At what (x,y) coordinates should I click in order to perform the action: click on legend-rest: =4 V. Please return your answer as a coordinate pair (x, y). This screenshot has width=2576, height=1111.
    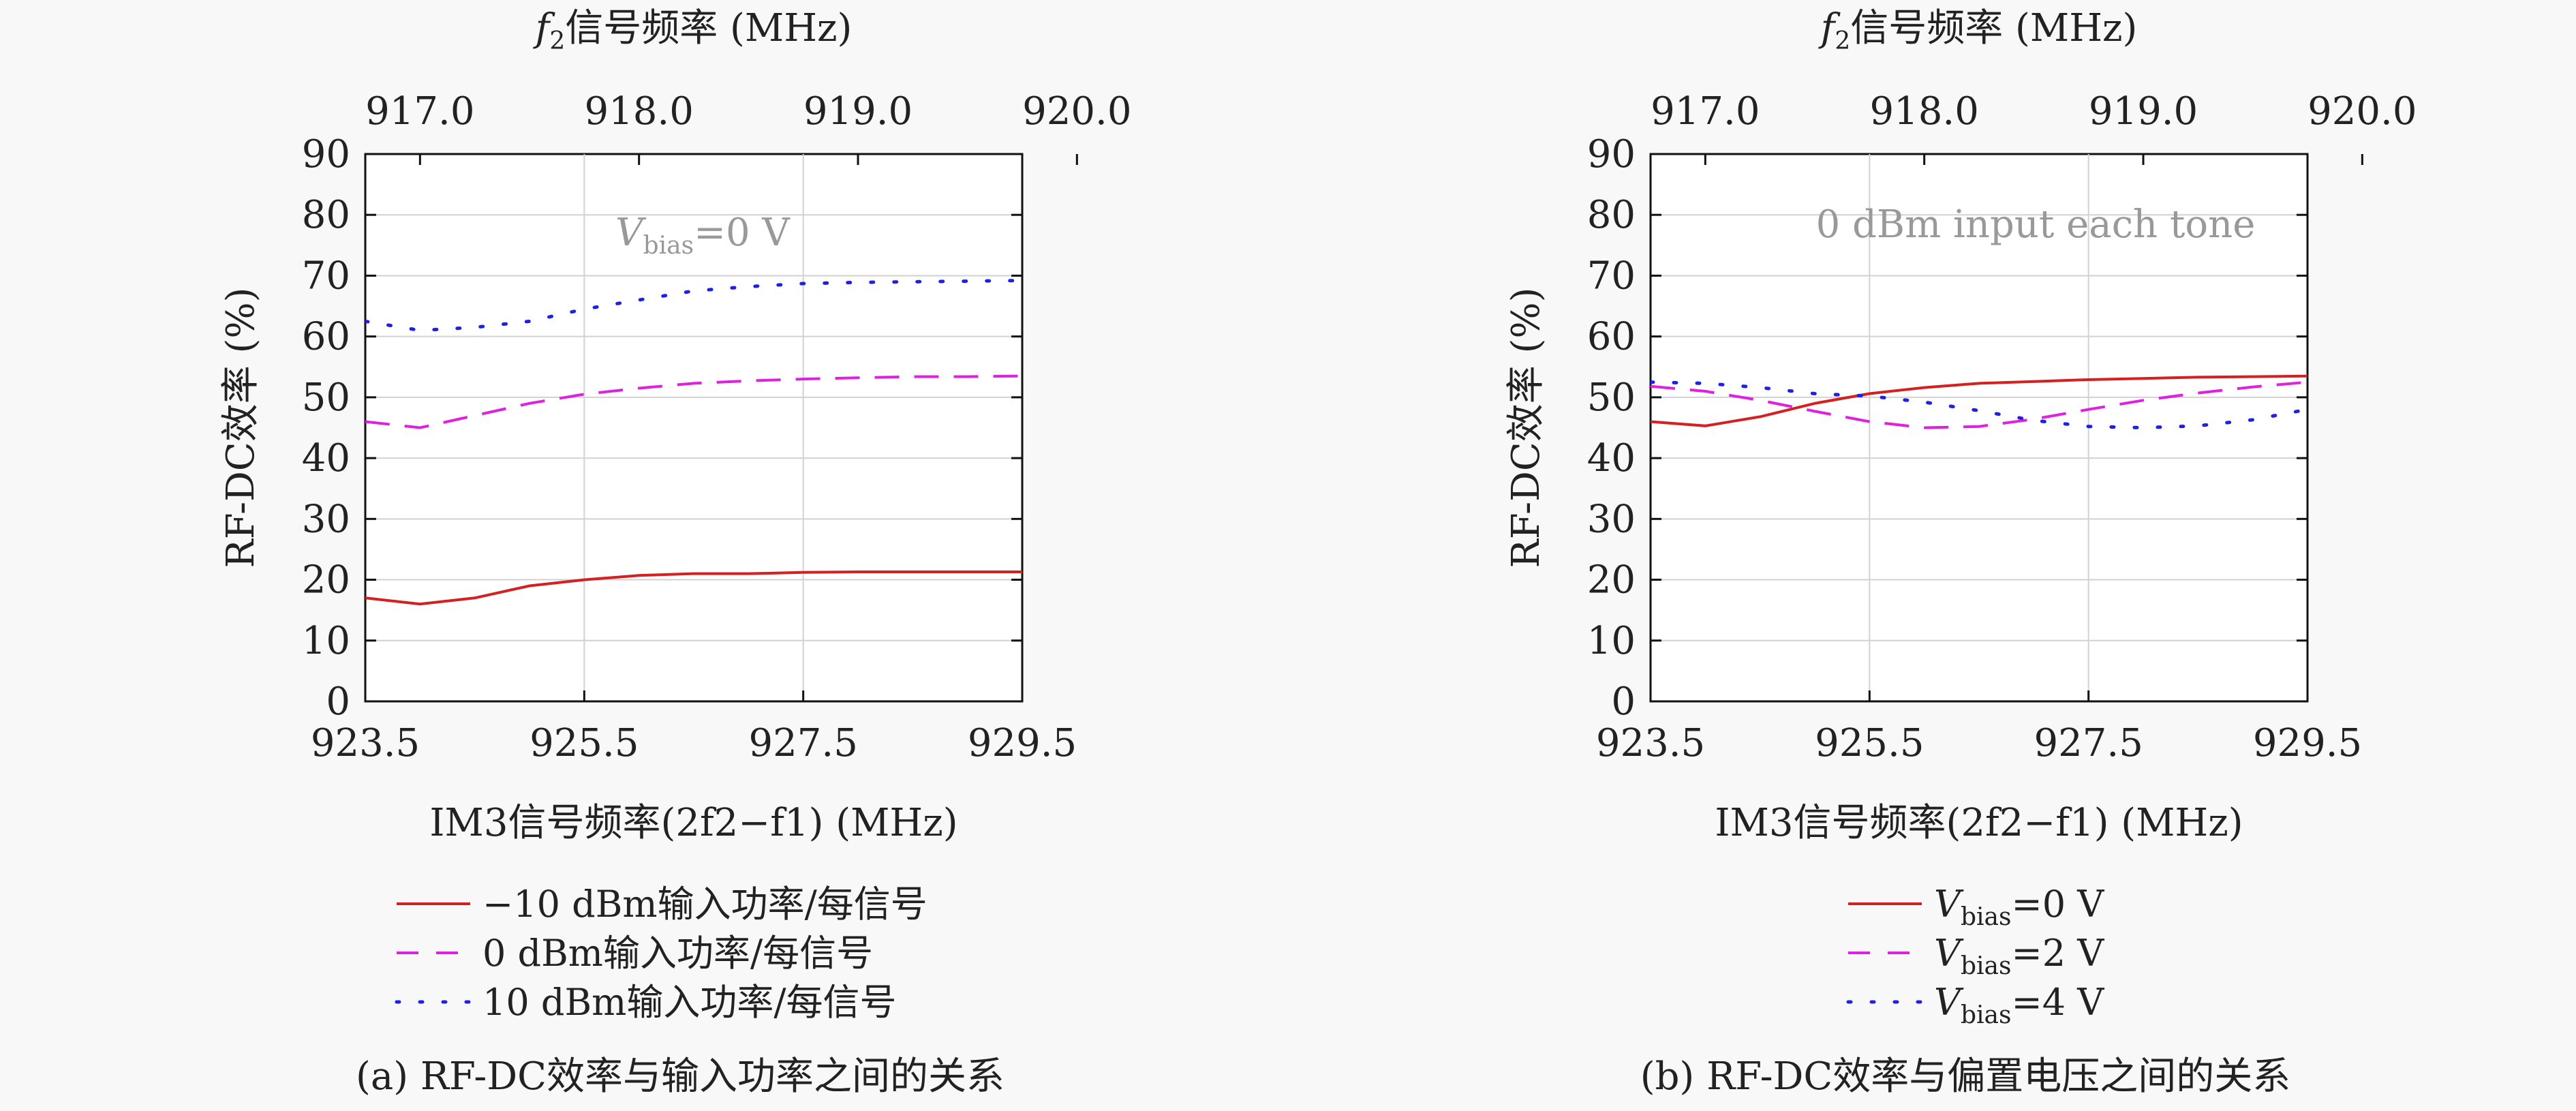
    Looking at the image, I should click on (2058, 1002).